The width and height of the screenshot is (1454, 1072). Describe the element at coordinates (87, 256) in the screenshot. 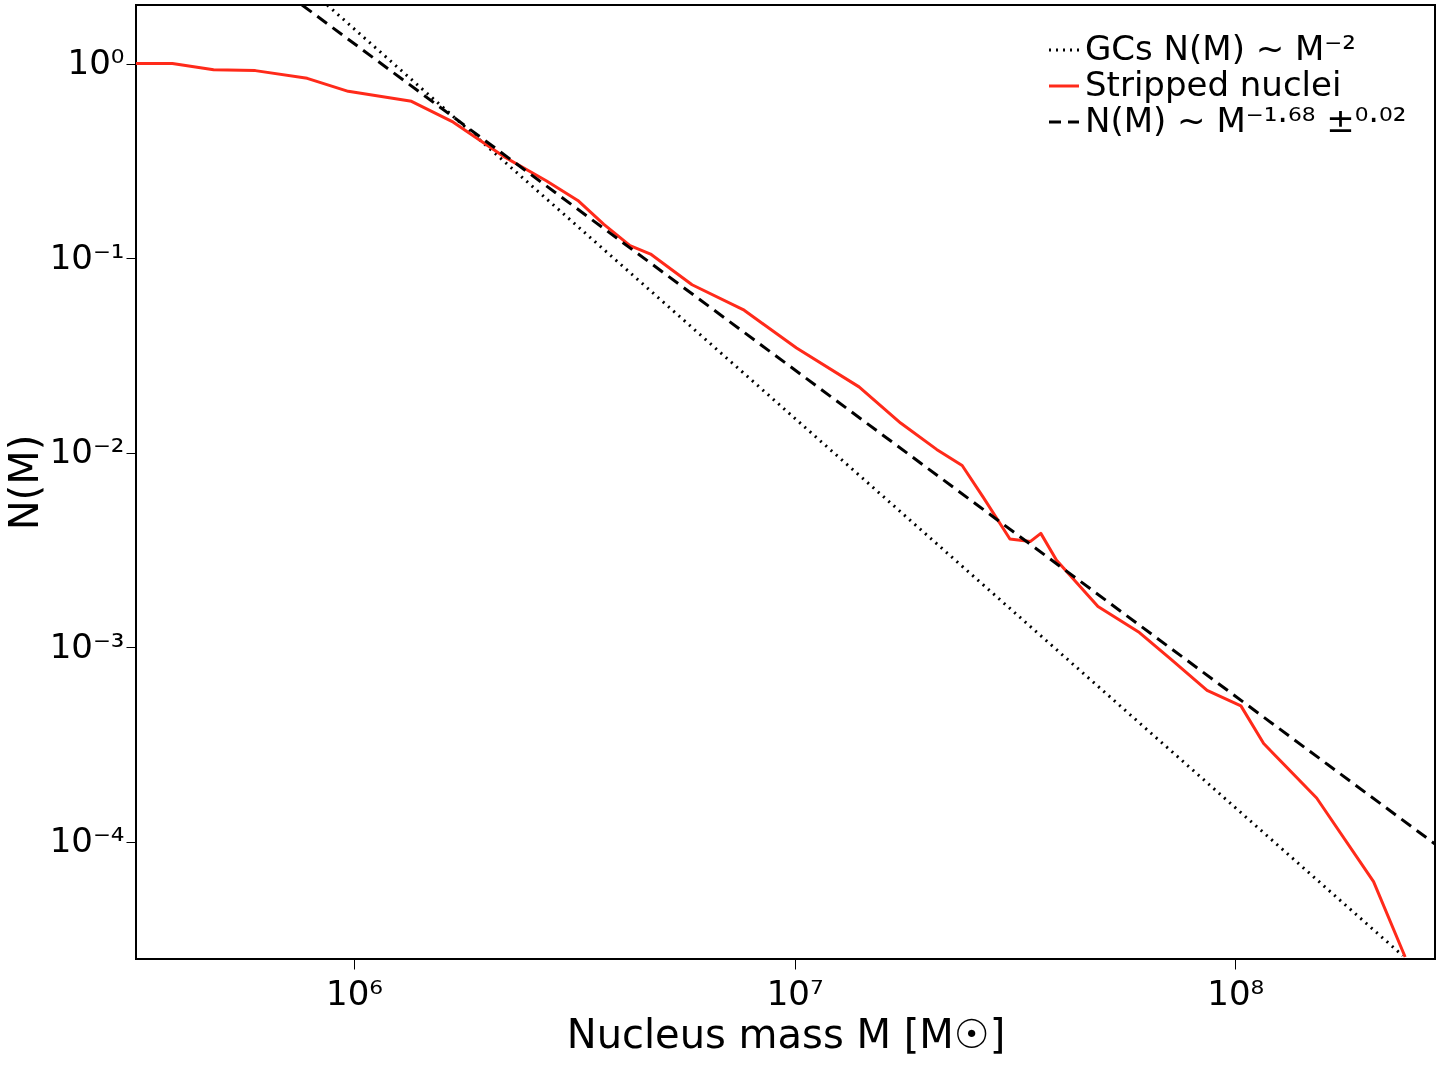

I see `y-tick-label: 10⁻¹` at that location.